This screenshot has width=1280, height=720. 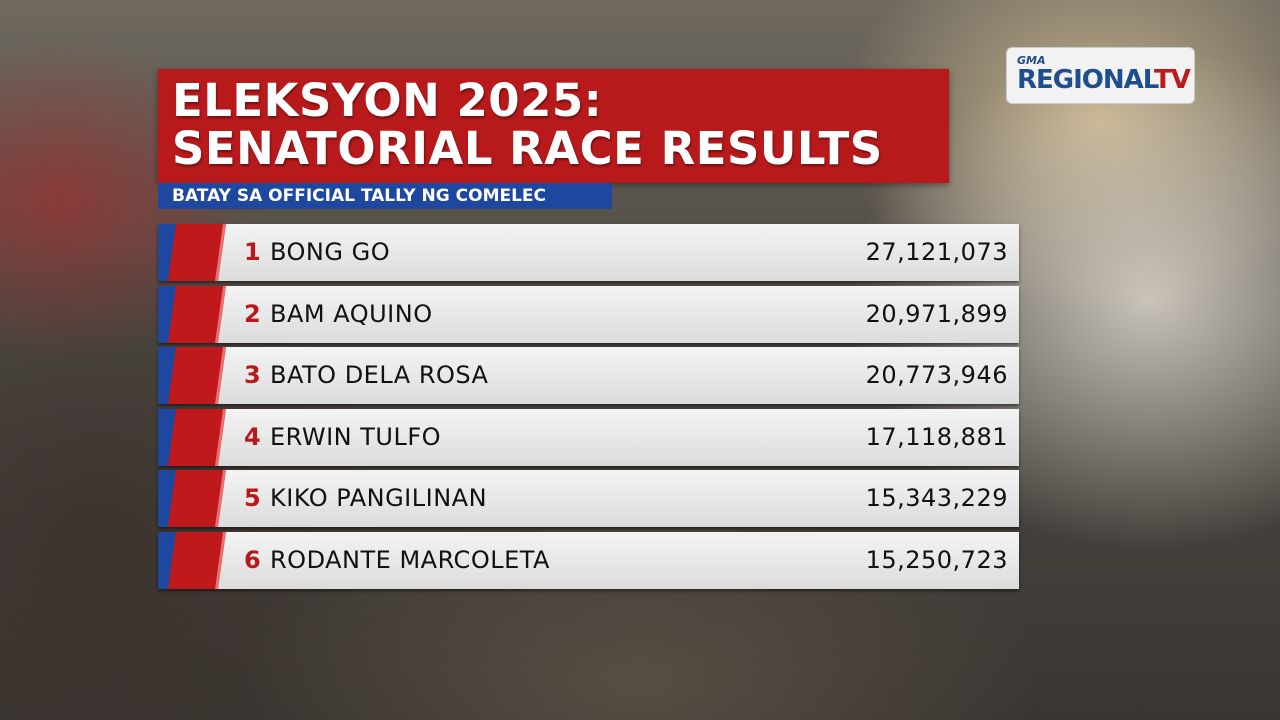 I want to click on title-banner: ELEKSYON 2025: SENATORIAL RACE RESULTS, so click(x=553, y=126).